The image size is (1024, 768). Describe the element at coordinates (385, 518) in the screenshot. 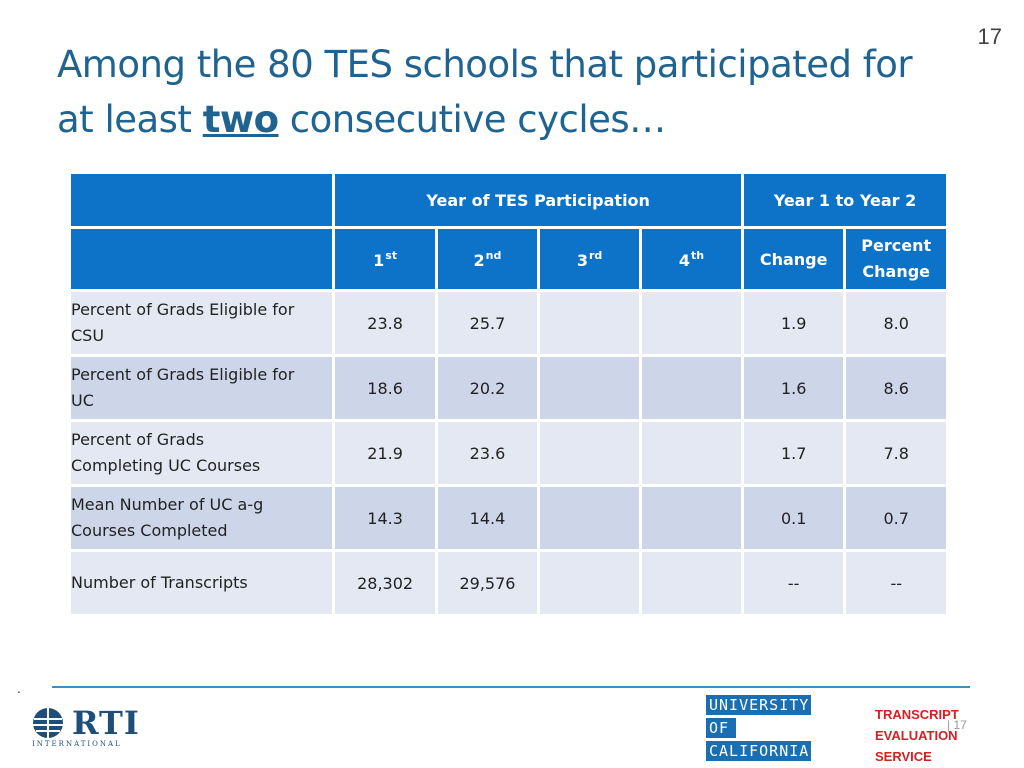

I see `cell-value: 14.3` at that location.